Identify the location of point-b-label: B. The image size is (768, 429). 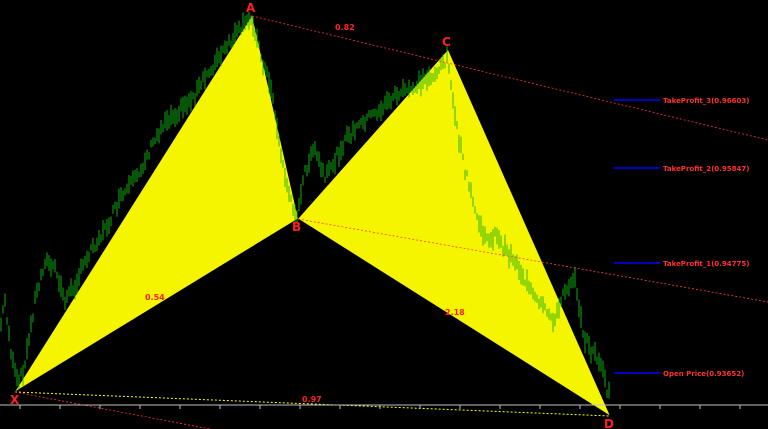
(296, 227).